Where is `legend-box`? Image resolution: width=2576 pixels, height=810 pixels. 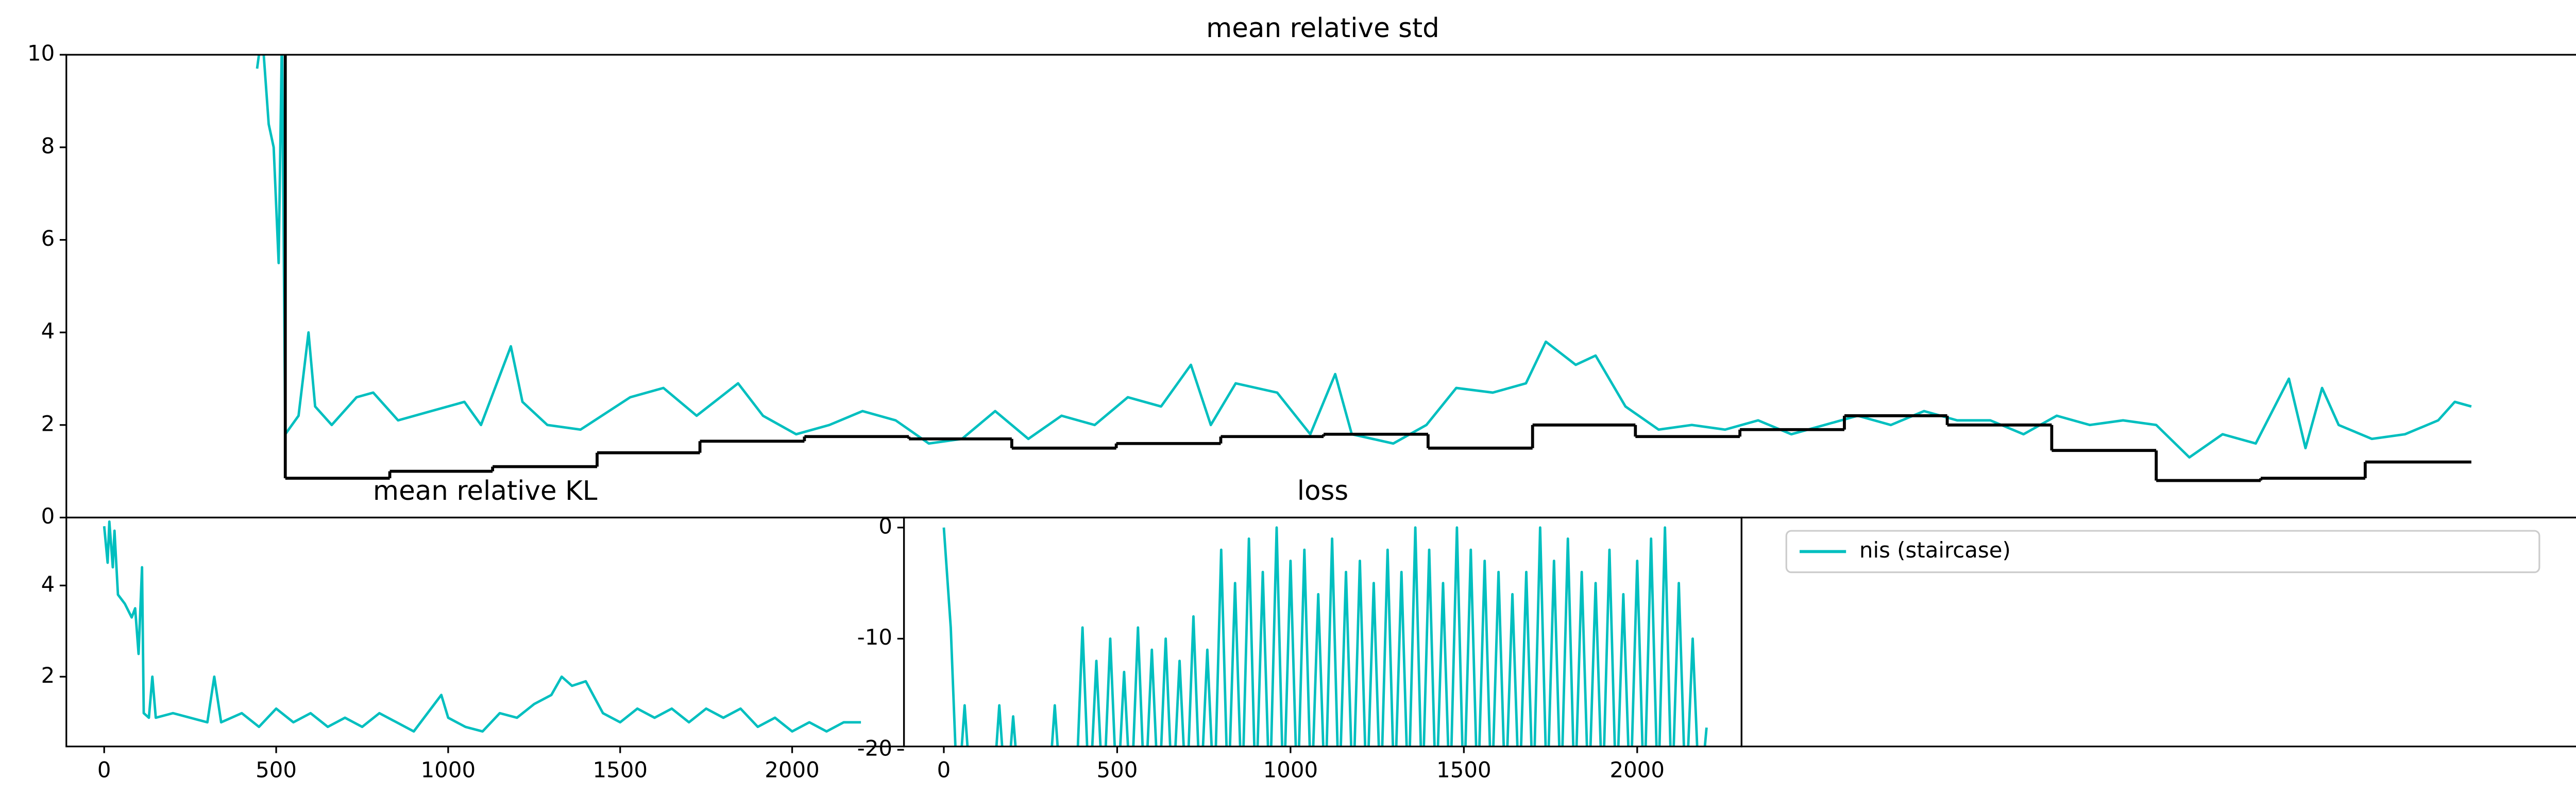 legend-box is located at coordinates (2162, 551).